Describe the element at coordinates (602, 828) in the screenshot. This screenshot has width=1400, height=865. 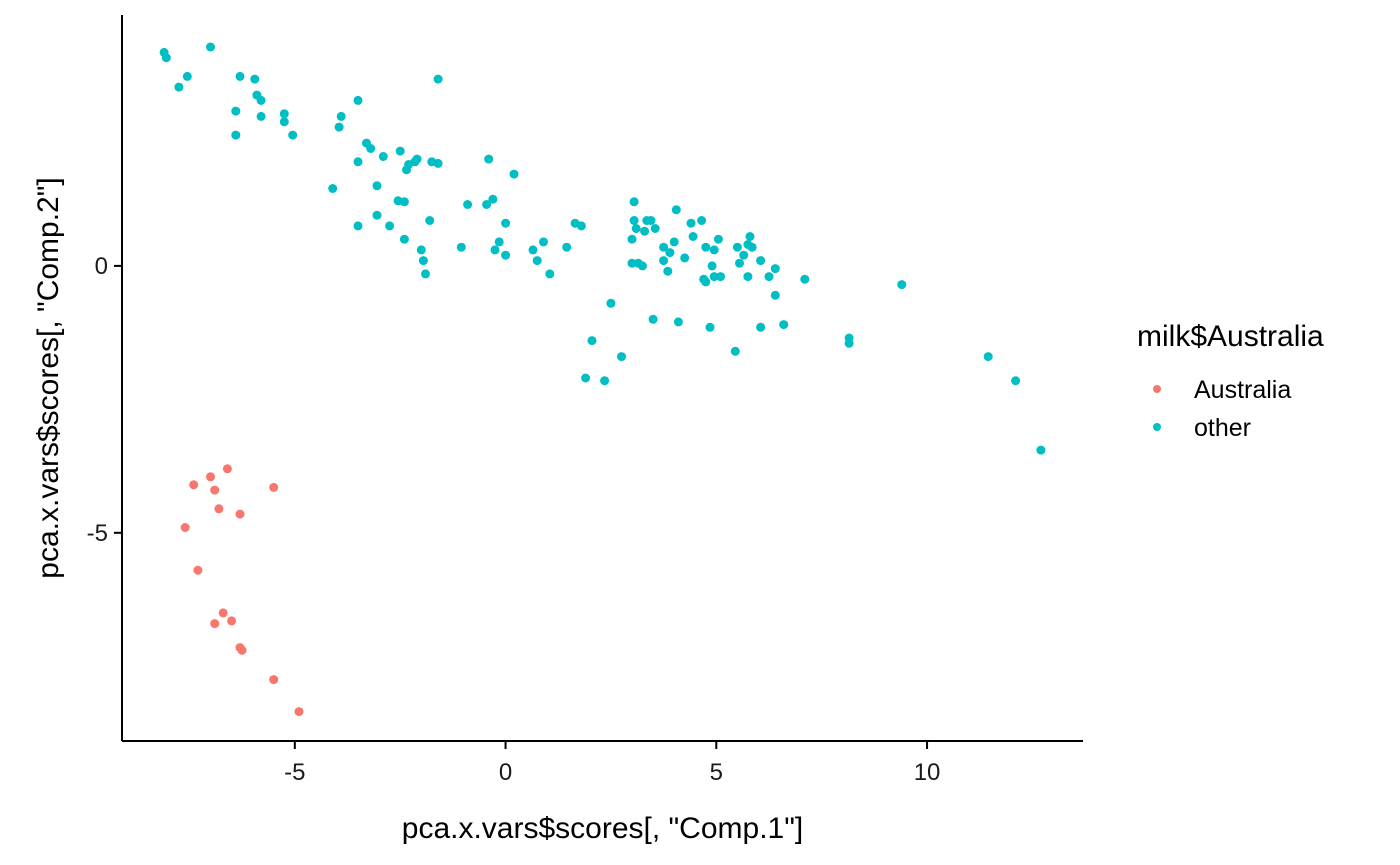
I see `x-axis-title: pca.x.vars$scores[, "Comp.1"]` at that location.